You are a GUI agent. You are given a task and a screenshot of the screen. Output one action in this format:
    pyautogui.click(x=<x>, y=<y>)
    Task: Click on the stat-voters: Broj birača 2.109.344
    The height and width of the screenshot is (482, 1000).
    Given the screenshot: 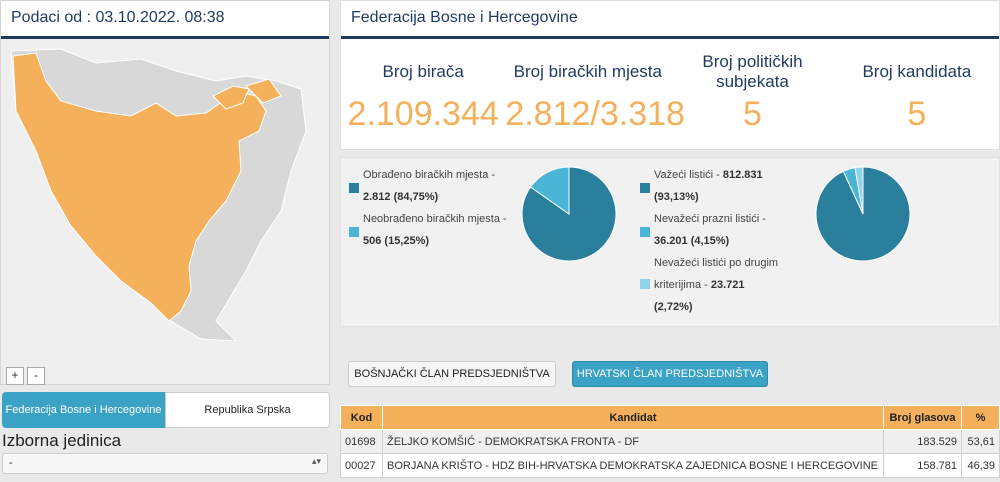 What is the action you would take?
    pyautogui.click(x=423, y=91)
    